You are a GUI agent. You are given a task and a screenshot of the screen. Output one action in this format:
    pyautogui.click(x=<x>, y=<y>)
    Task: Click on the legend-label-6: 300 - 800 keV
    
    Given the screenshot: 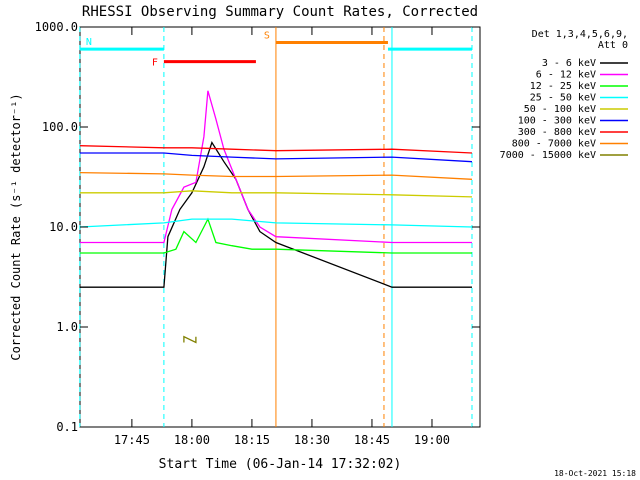 What is the action you would take?
    pyautogui.click(x=557, y=132)
    